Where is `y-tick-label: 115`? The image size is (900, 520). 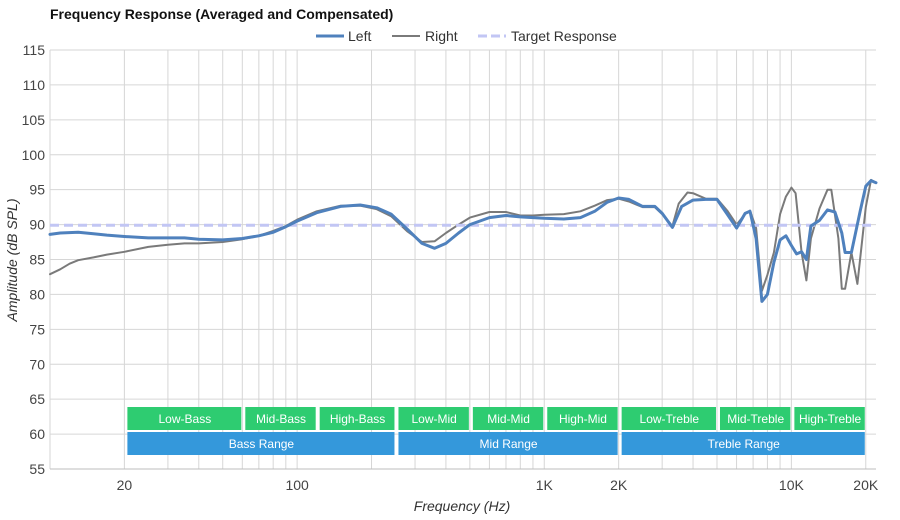 y-tick-label: 115 is located at coordinates (34, 50).